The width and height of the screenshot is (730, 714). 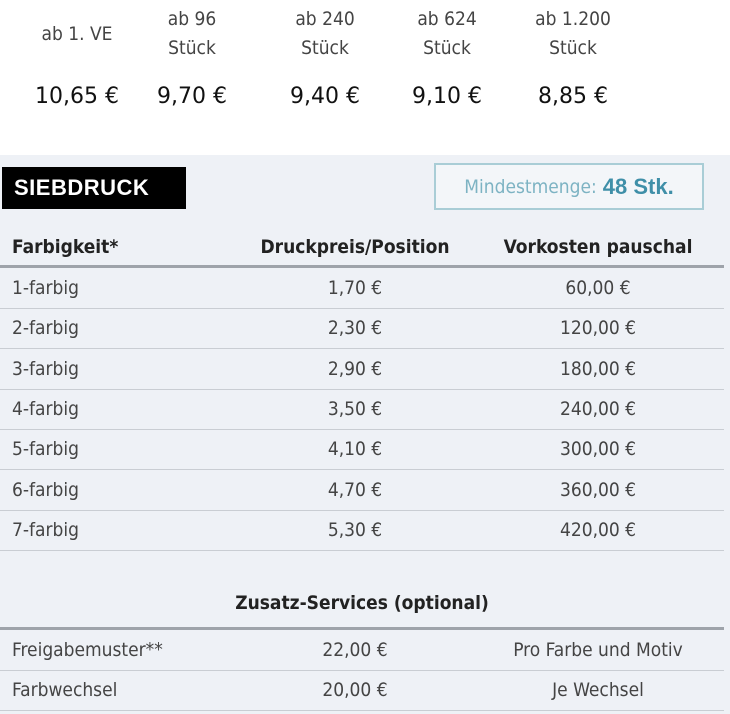 I want to click on table-cell: 20,00 €, so click(x=355, y=690).